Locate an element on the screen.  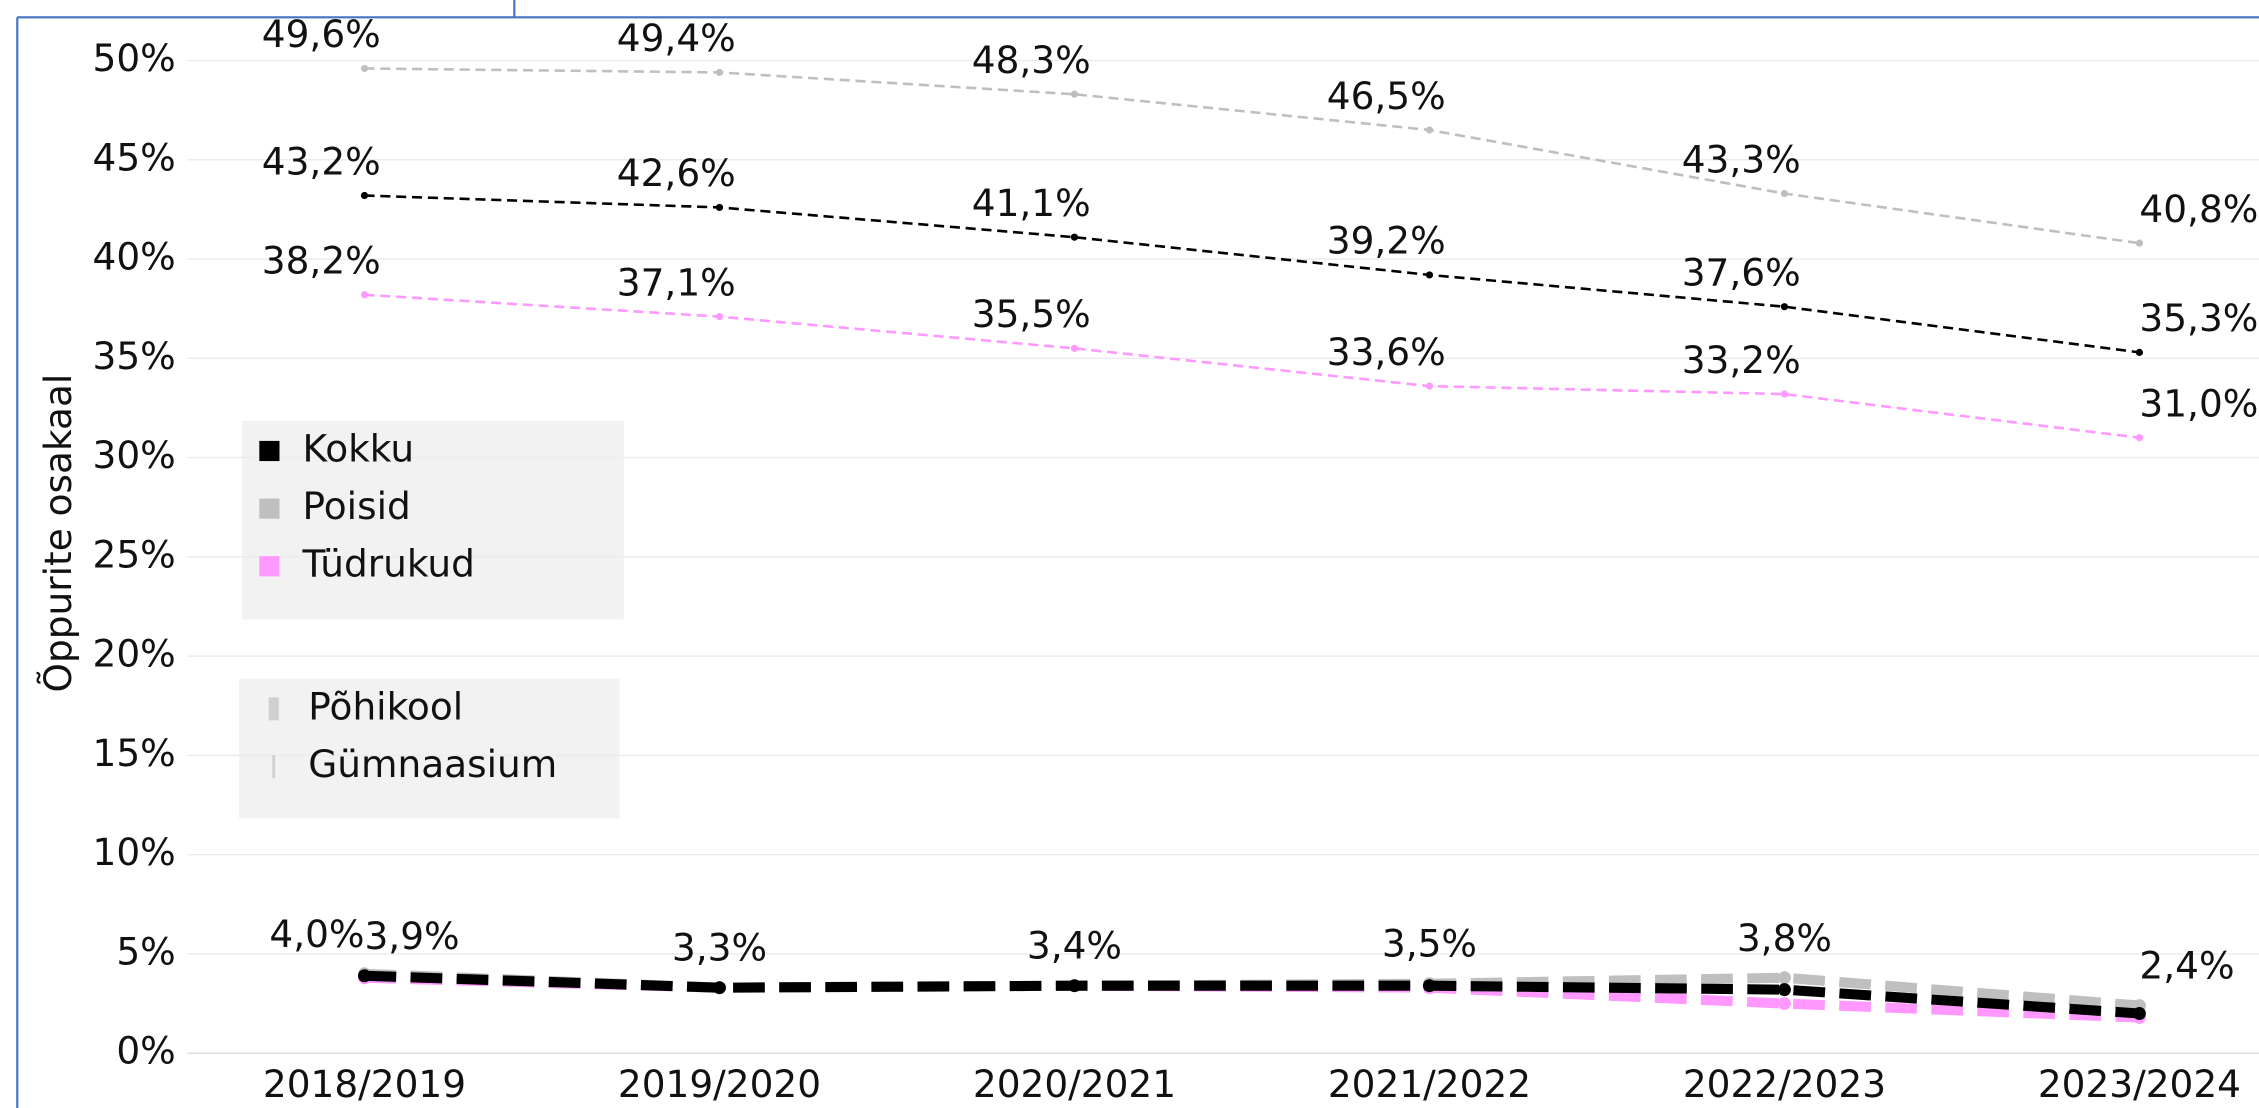
legend is located at coordinates (431, 619).